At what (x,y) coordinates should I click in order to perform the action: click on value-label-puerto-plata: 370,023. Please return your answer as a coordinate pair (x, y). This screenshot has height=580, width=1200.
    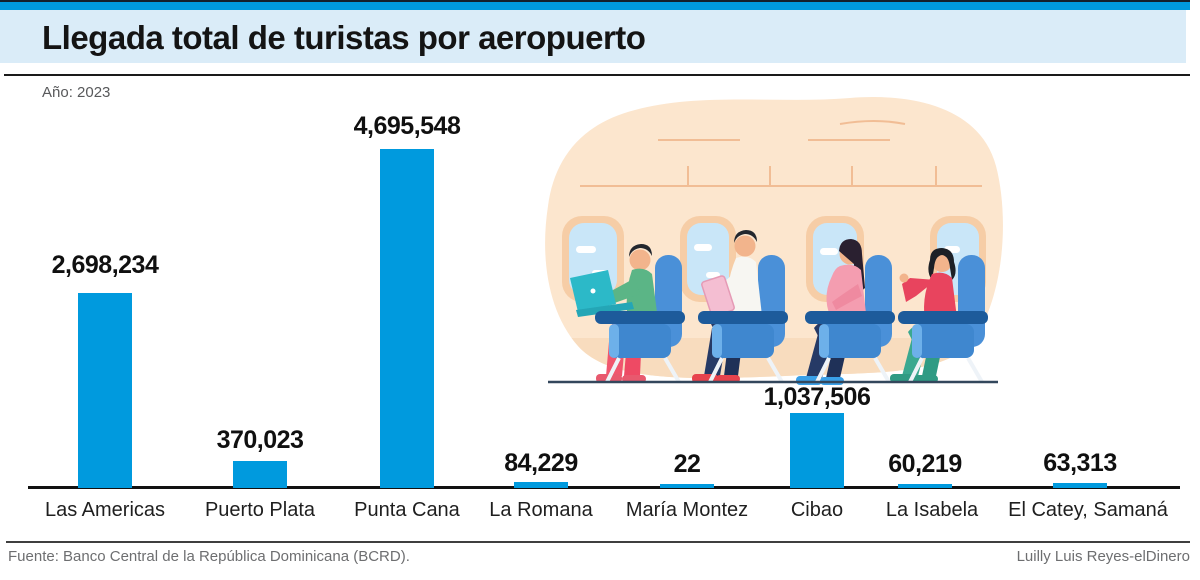
    Looking at the image, I should click on (260, 440).